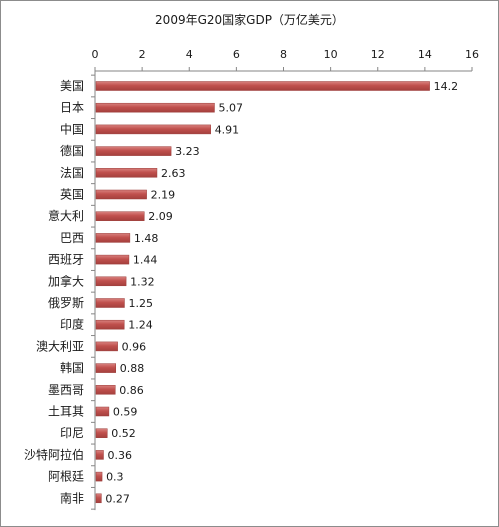 The image size is (499, 527). I want to click on category-label: 法国, so click(72, 173).